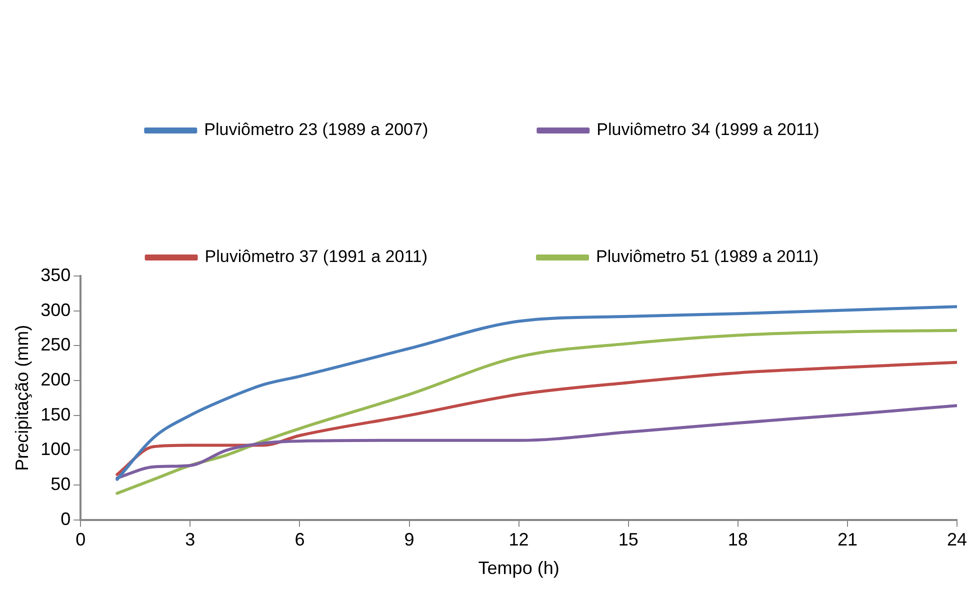 Image resolution: width=979 pixels, height=592 pixels. Describe the element at coordinates (708, 130) in the screenshot. I see `legend-label: Pluviômetro 34 (1999 a 2011)` at that location.